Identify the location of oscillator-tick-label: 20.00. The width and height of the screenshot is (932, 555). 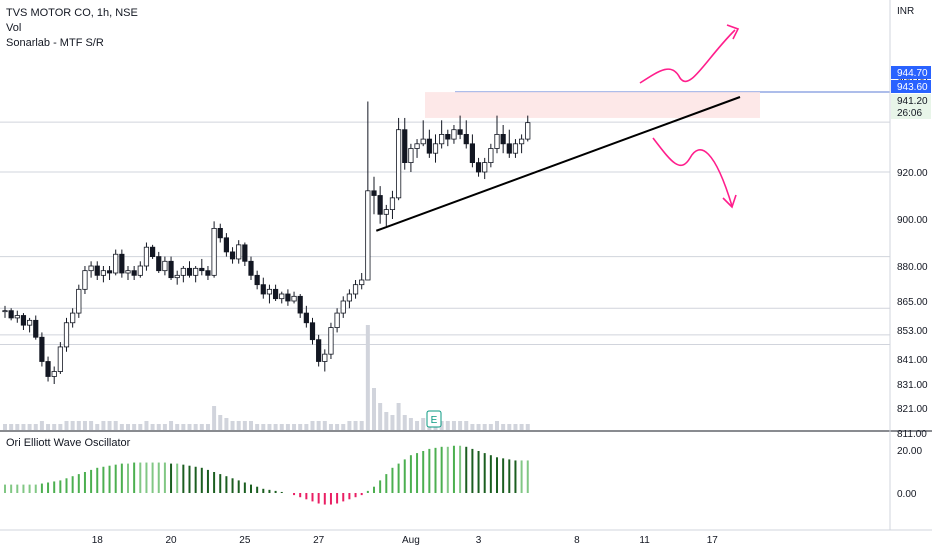
(909, 451).